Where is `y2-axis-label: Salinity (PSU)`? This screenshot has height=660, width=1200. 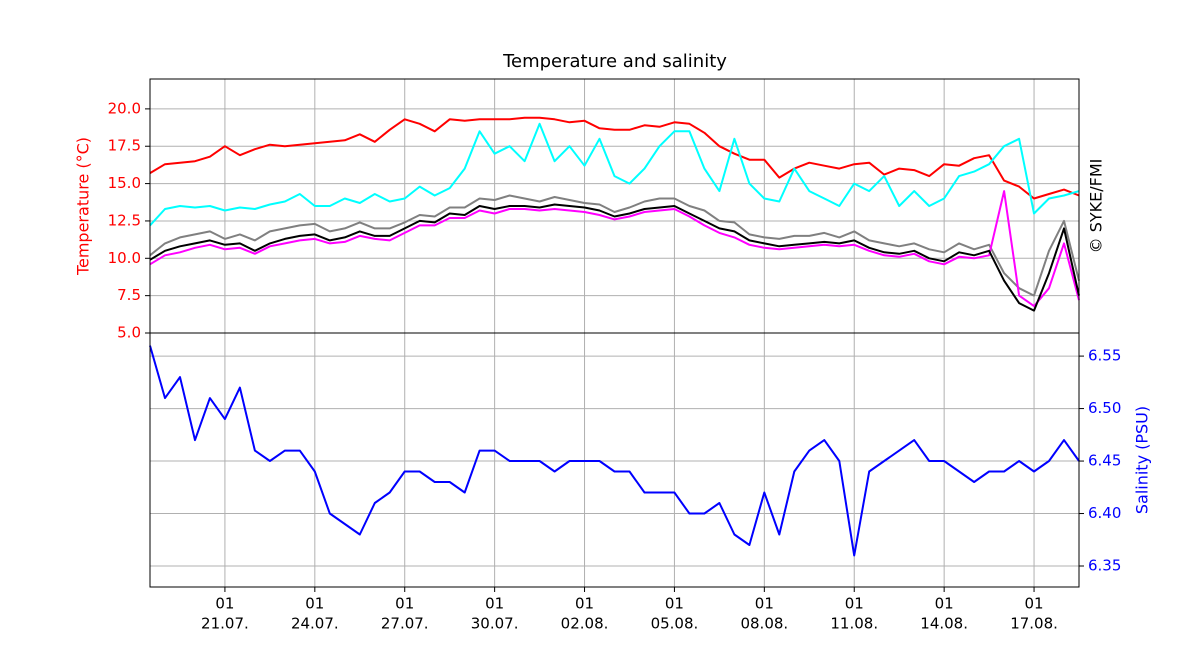 y2-axis-label: Salinity (PSU) is located at coordinates (1142, 460).